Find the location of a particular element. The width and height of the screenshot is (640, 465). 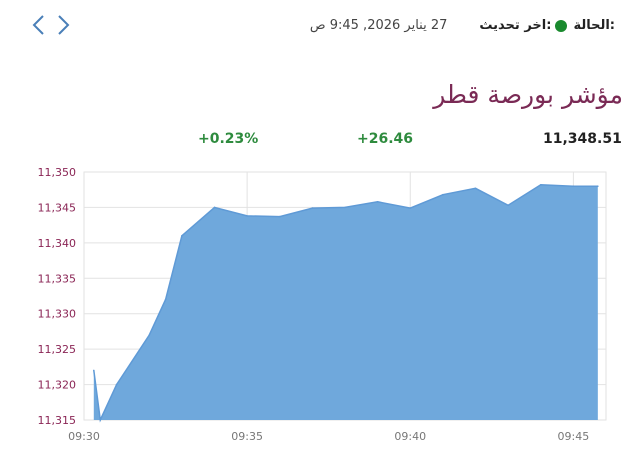

next-arrow-icon is located at coordinates (63, 25).